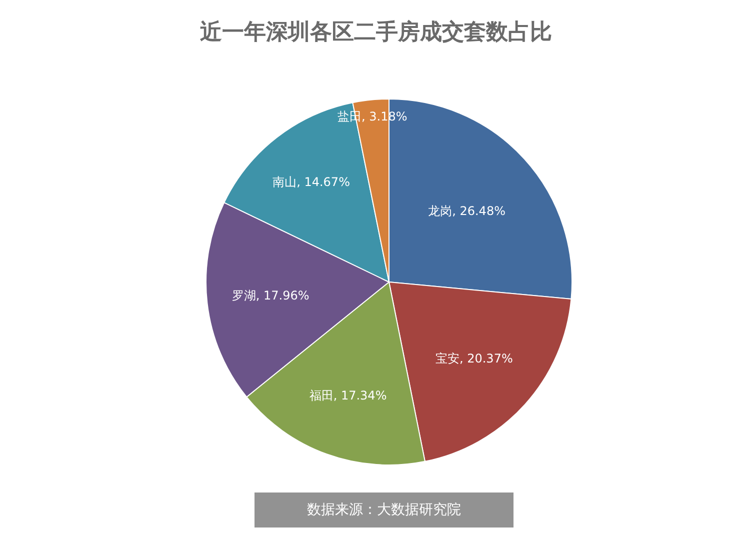 The height and width of the screenshot is (553, 750). Describe the element at coordinates (467, 211) in the screenshot. I see `slice-label: 龙岗, 26.48%` at that location.